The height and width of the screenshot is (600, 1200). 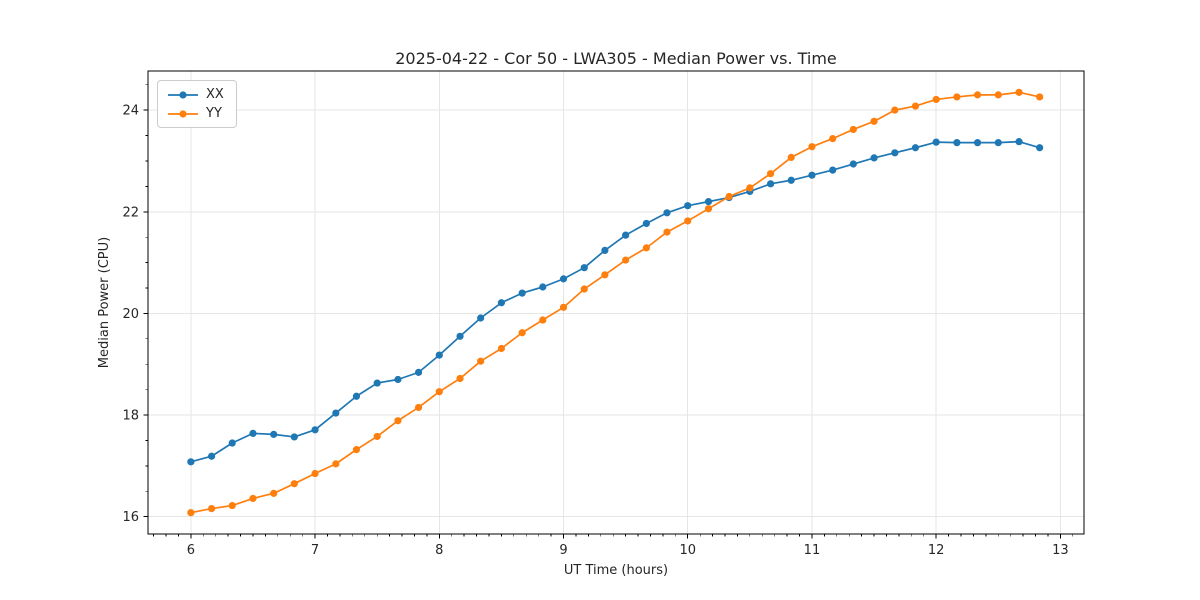 What do you see at coordinates (215, 94) in the screenshot?
I see `legend-label-XX: XX` at bounding box center [215, 94].